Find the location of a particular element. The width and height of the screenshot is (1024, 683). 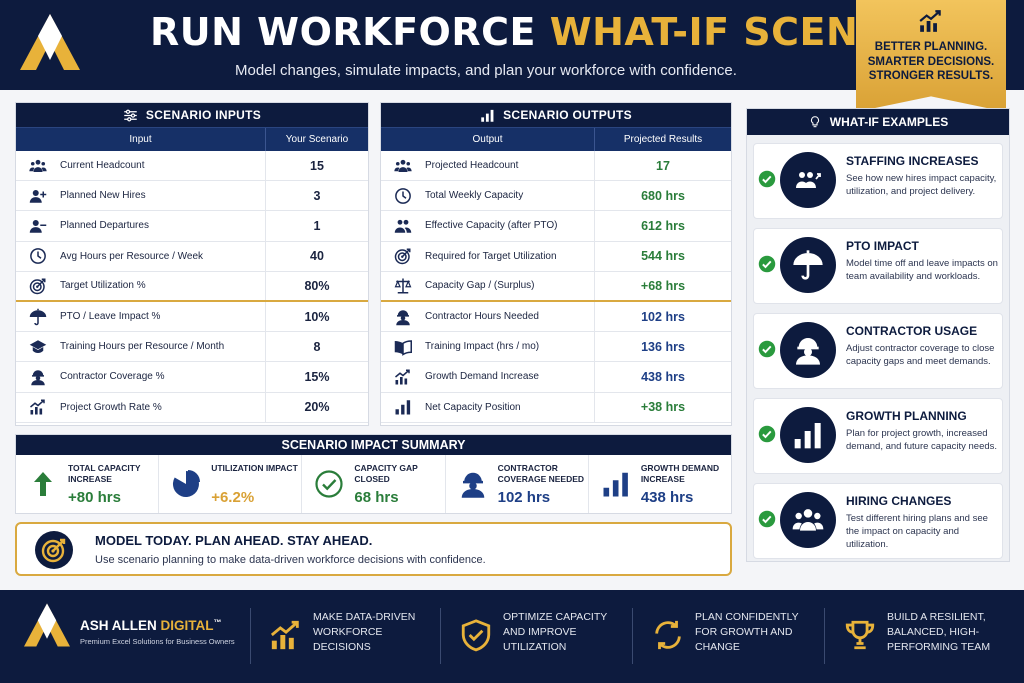

table-row: Training Impact (hrs / mo) 136 hrs is located at coordinates (556, 347).